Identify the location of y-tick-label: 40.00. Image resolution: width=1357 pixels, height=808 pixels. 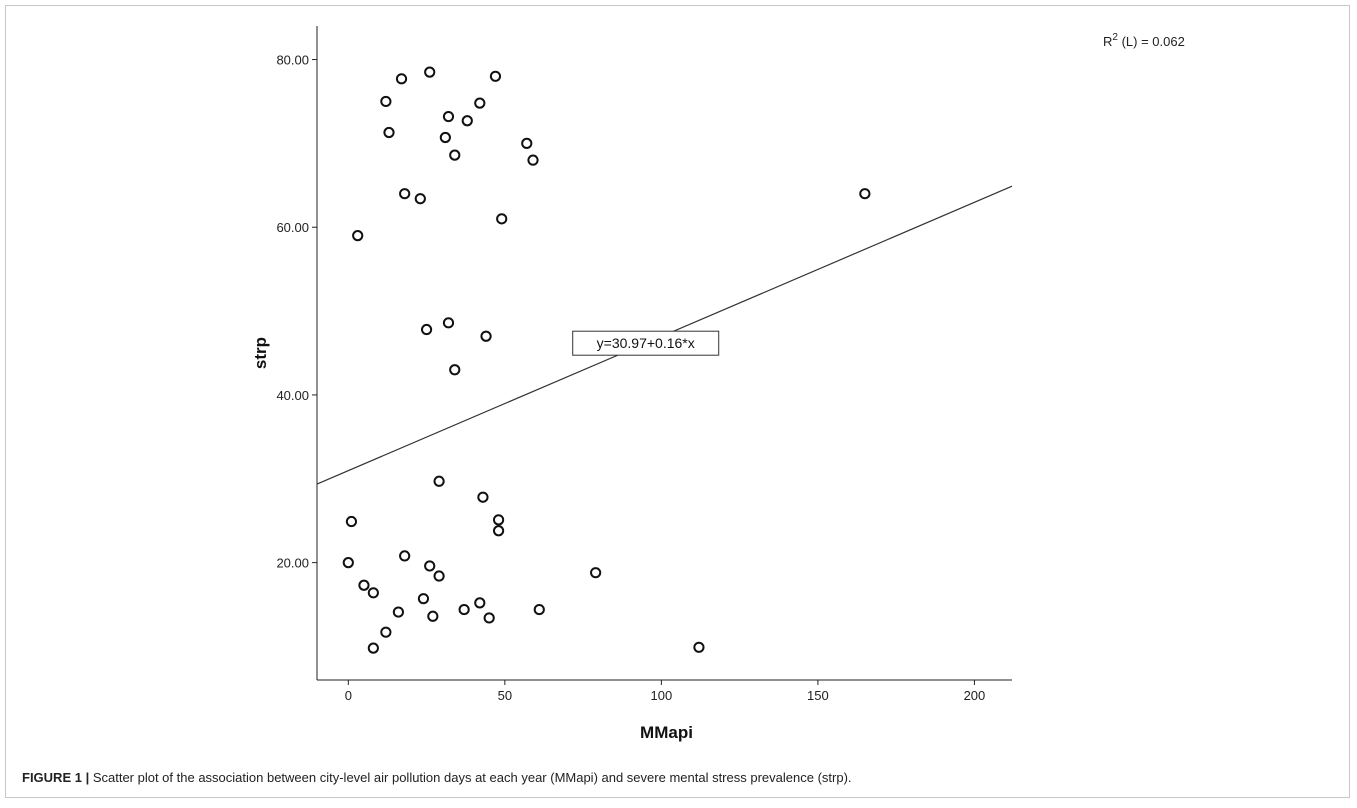
(292, 395).